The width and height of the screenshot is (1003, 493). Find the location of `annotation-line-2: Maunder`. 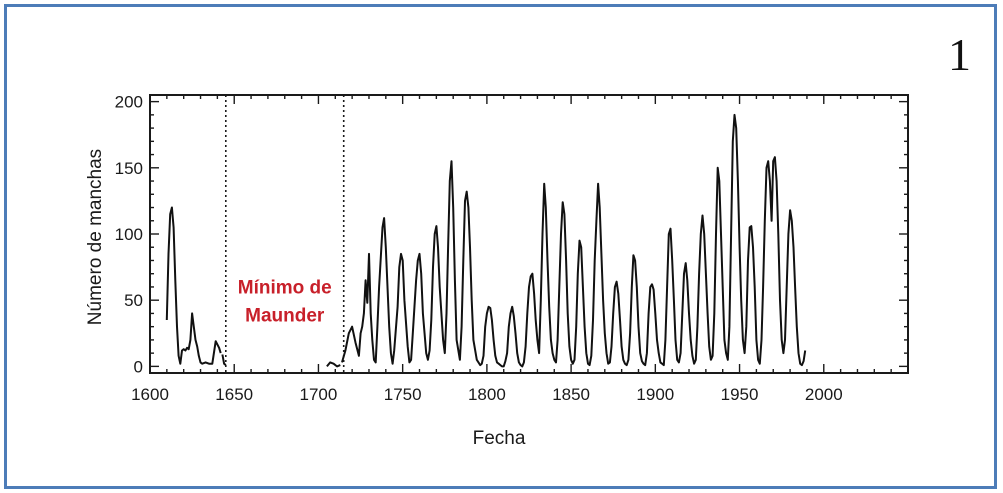

annotation-line-2: Maunder is located at coordinates (285, 316).